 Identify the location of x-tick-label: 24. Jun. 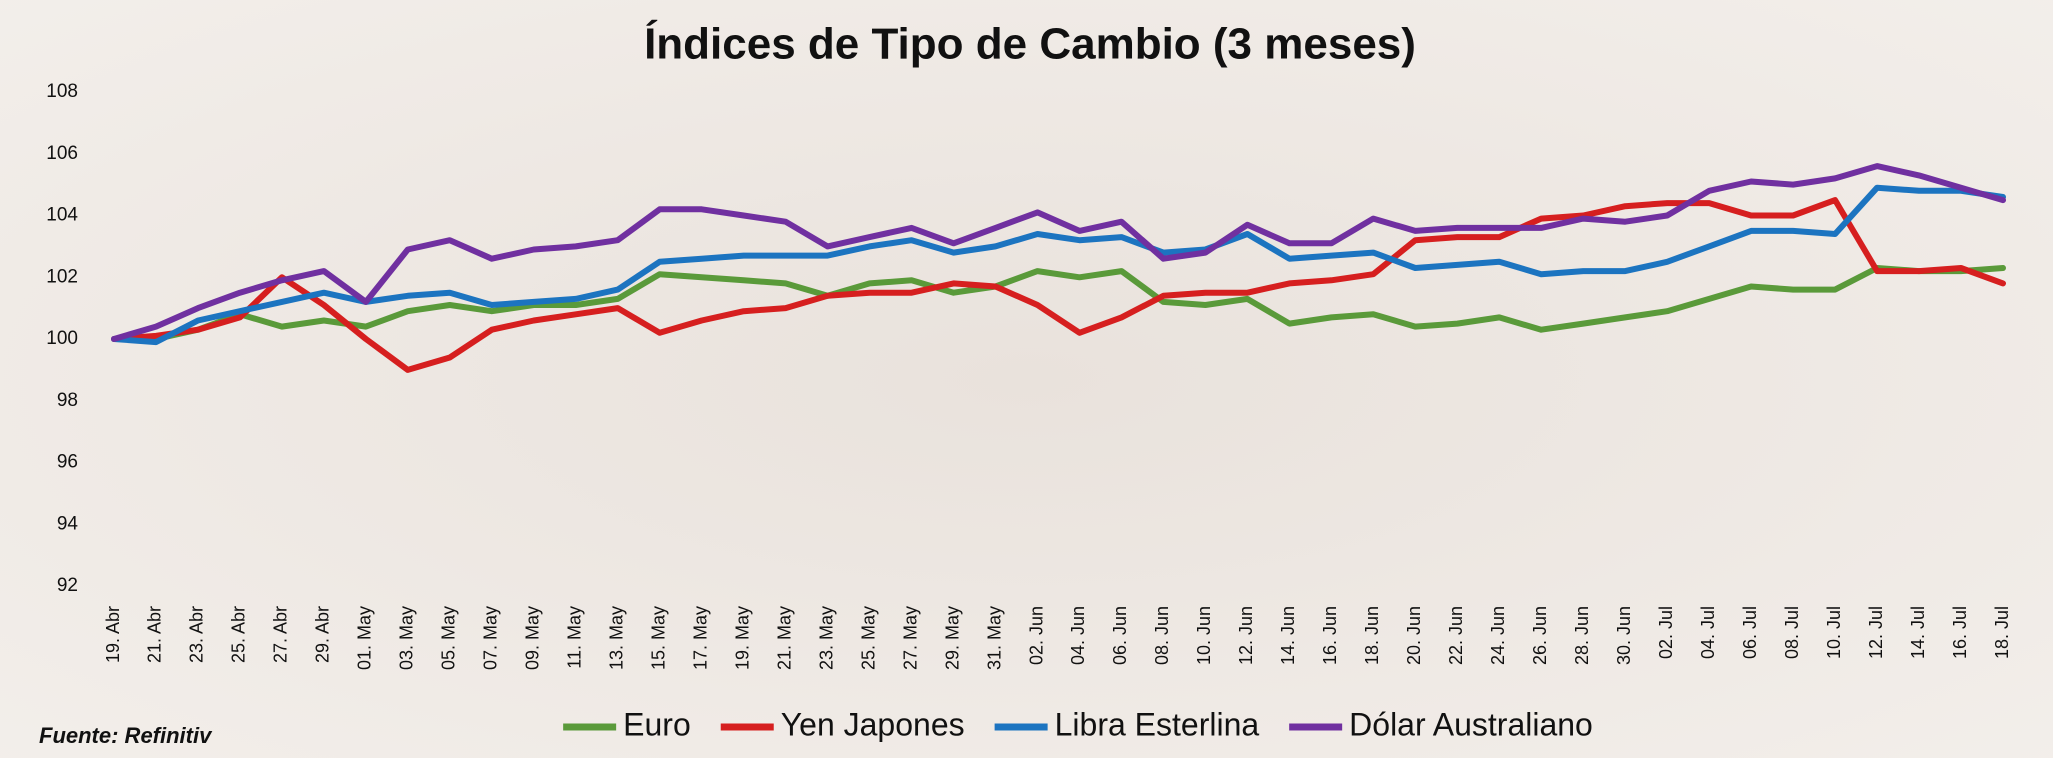
(1498, 635).